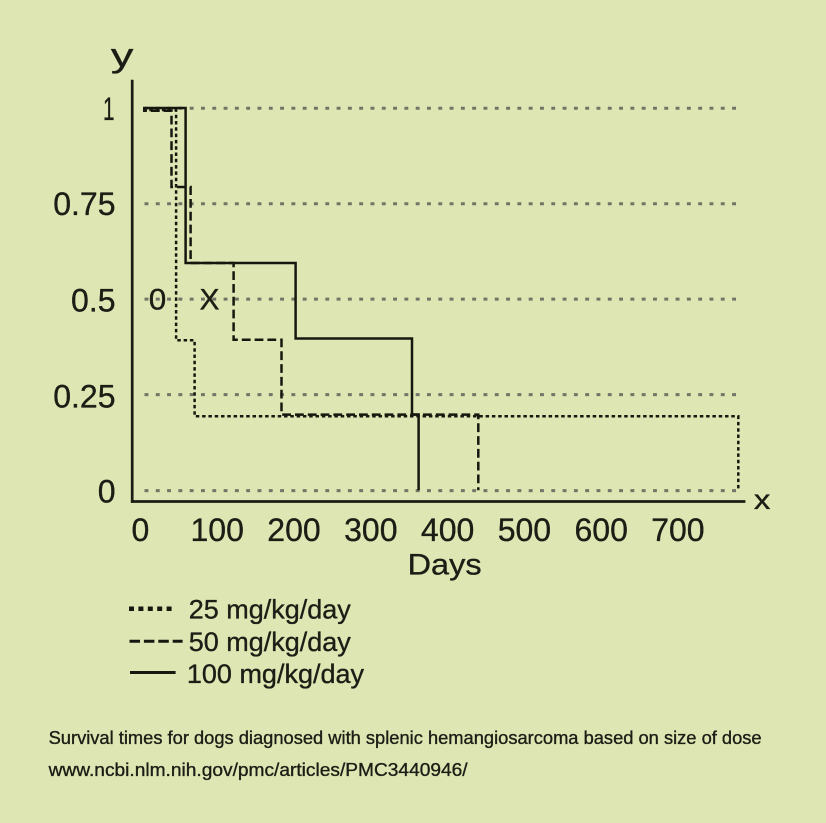 Image resolution: width=826 pixels, height=823 pixels. What do you see at coordinates (293, 530) in the screenshot?
I see `svg-text: 200` at bounding box center [293, 530].